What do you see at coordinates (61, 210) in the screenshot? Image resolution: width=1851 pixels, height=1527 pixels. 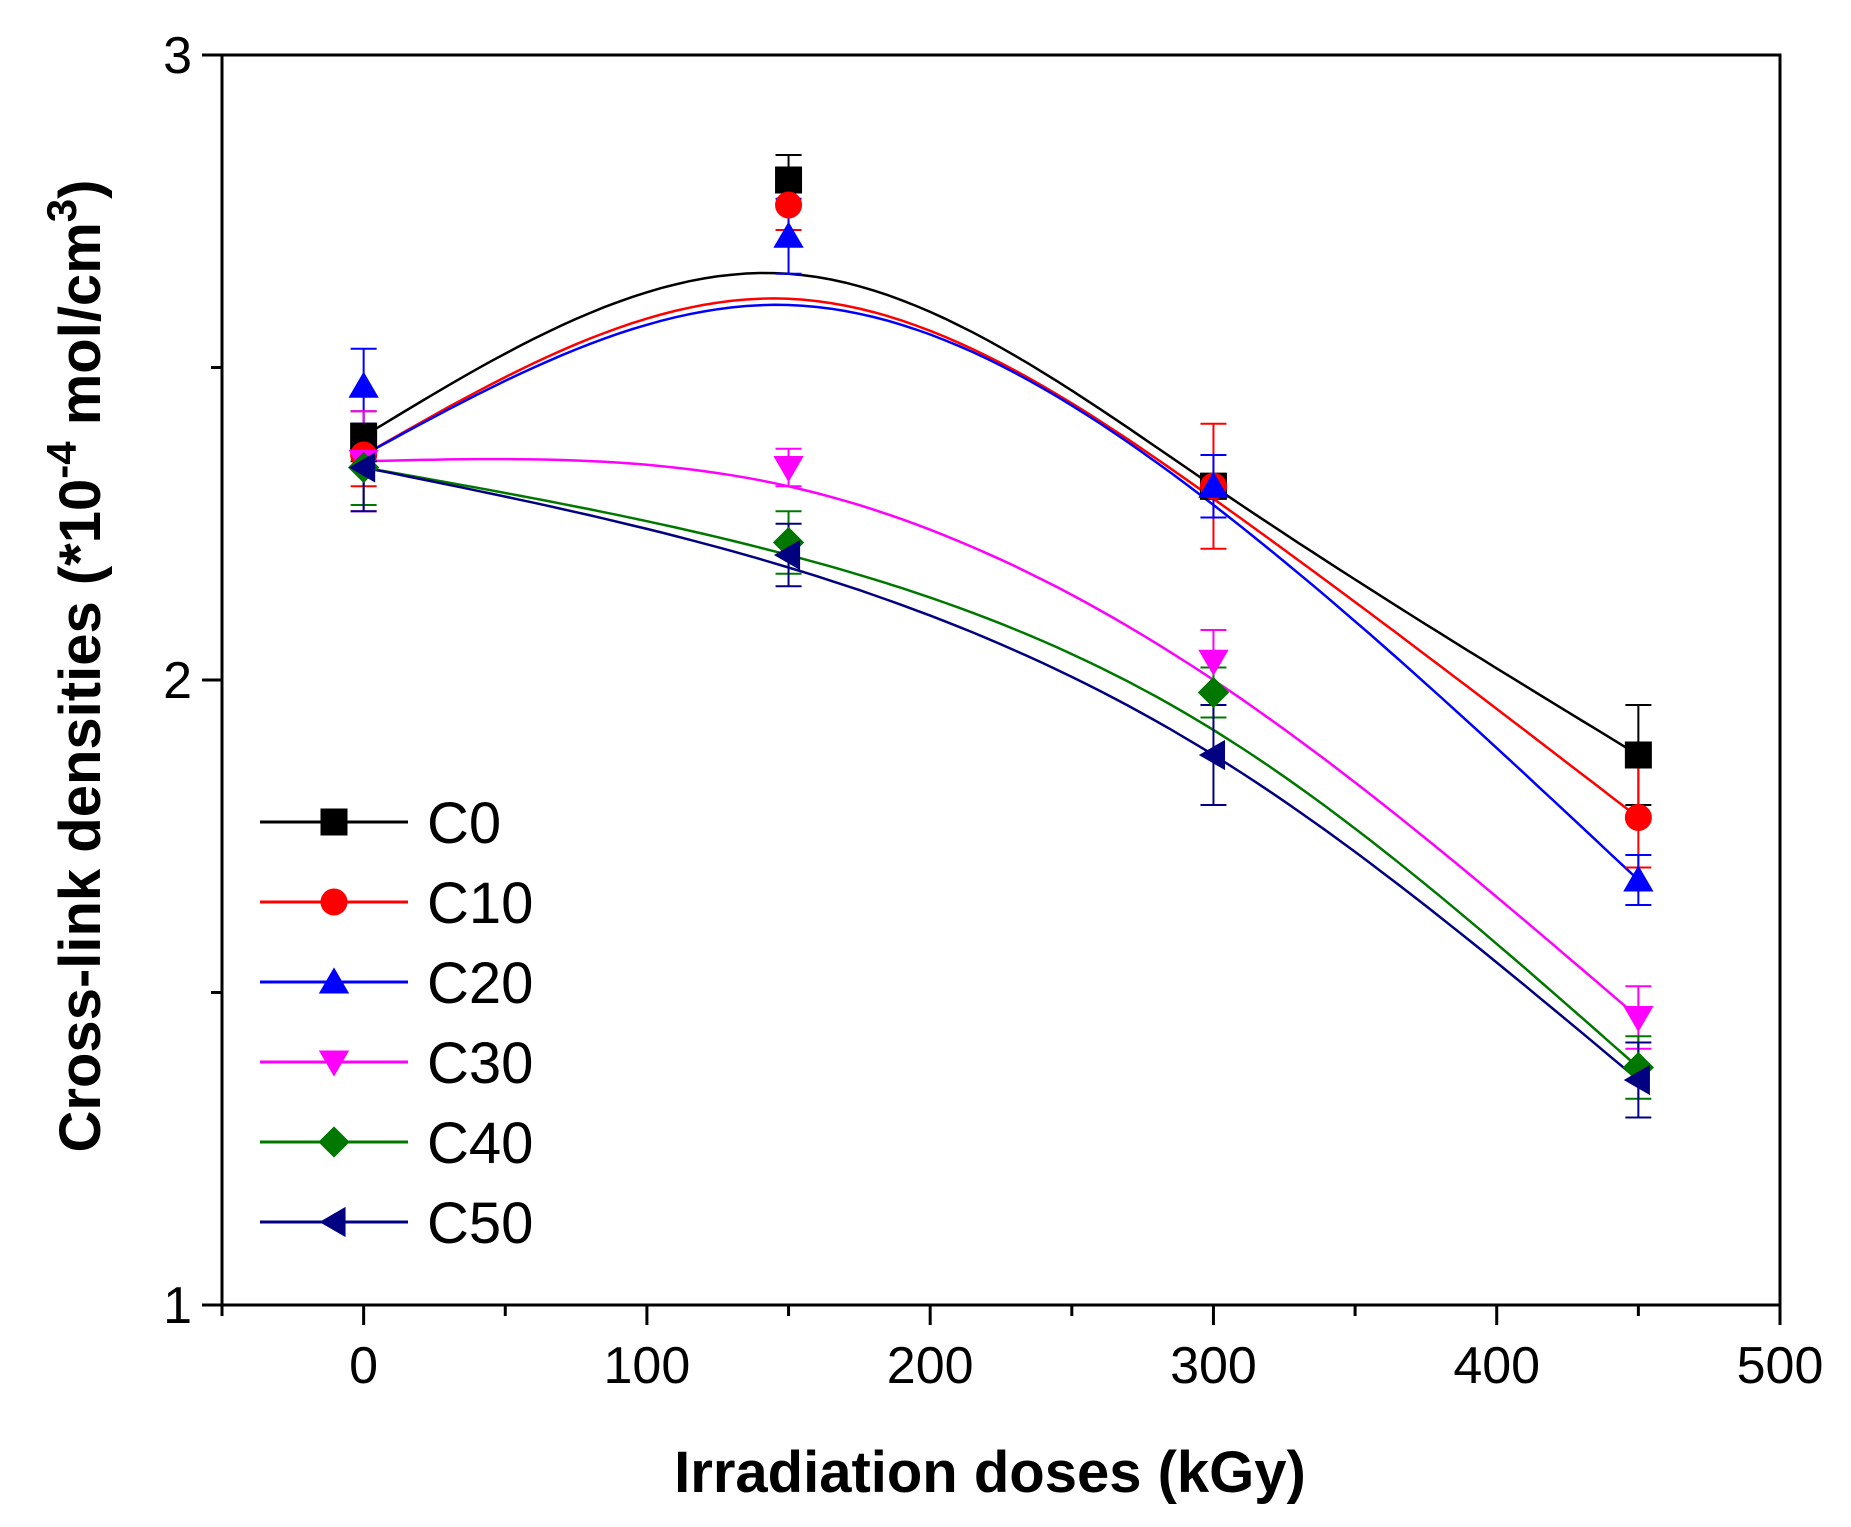 I see `y-title-exp2: 3` at bounding box center [61, 210].